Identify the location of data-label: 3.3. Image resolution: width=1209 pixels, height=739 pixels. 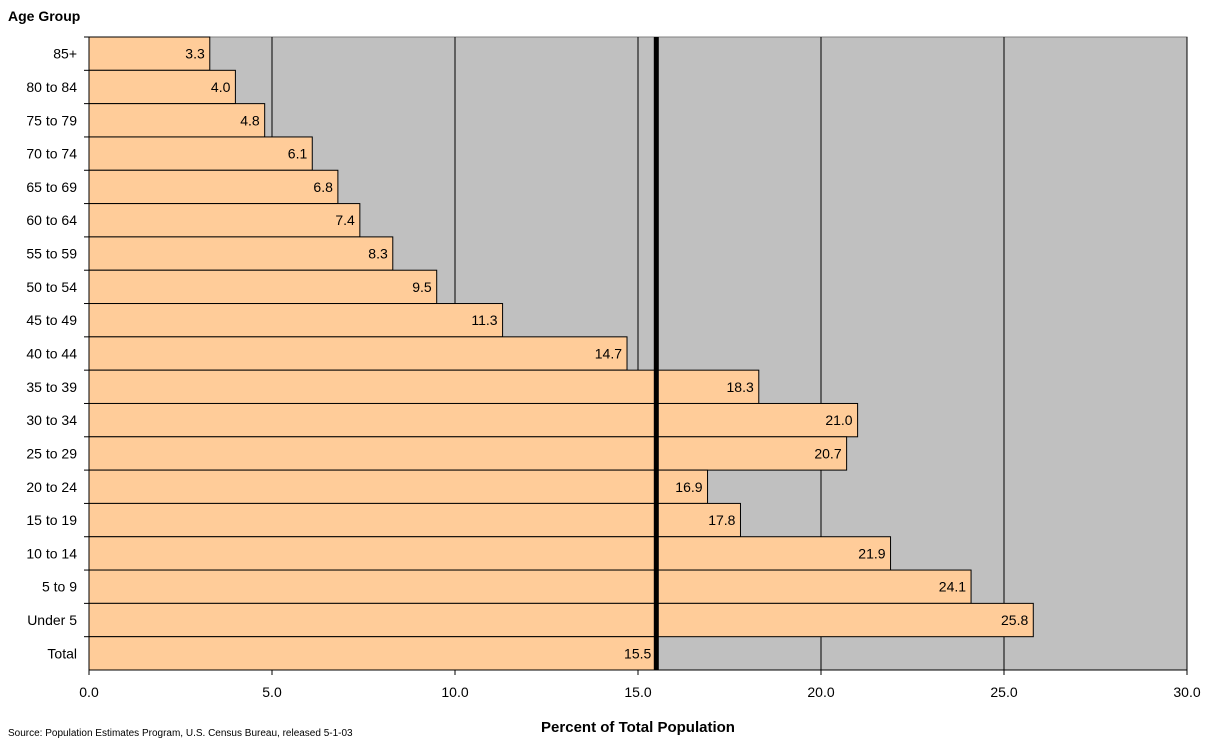
(195, 54).